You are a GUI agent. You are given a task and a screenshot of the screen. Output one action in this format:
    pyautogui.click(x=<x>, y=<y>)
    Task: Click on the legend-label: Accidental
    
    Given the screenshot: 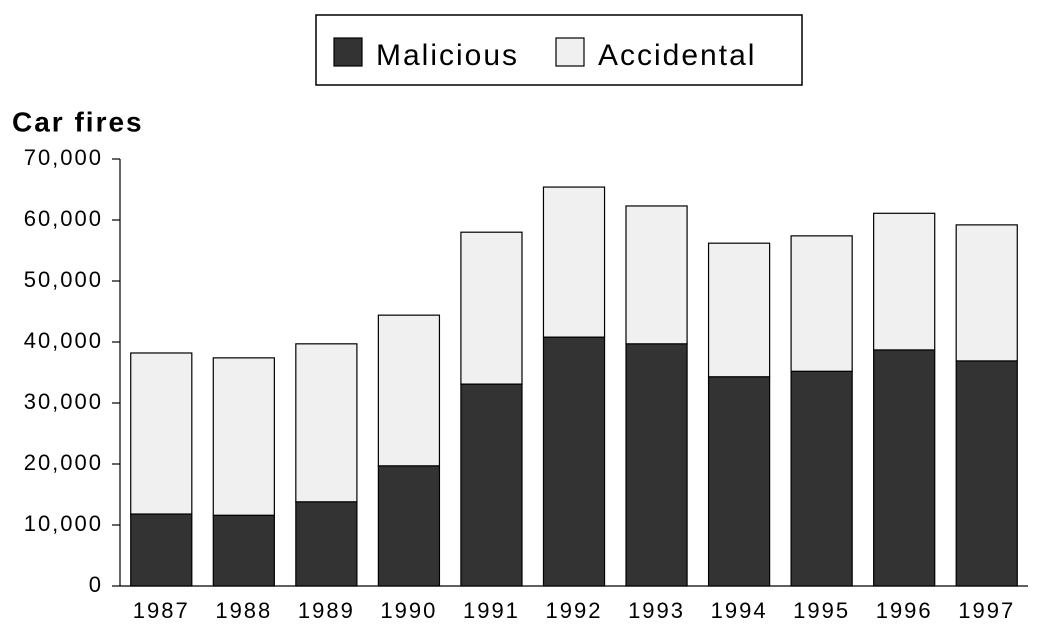 What is the action you would take?
    pyautogui.click(x=677, y=55)
    